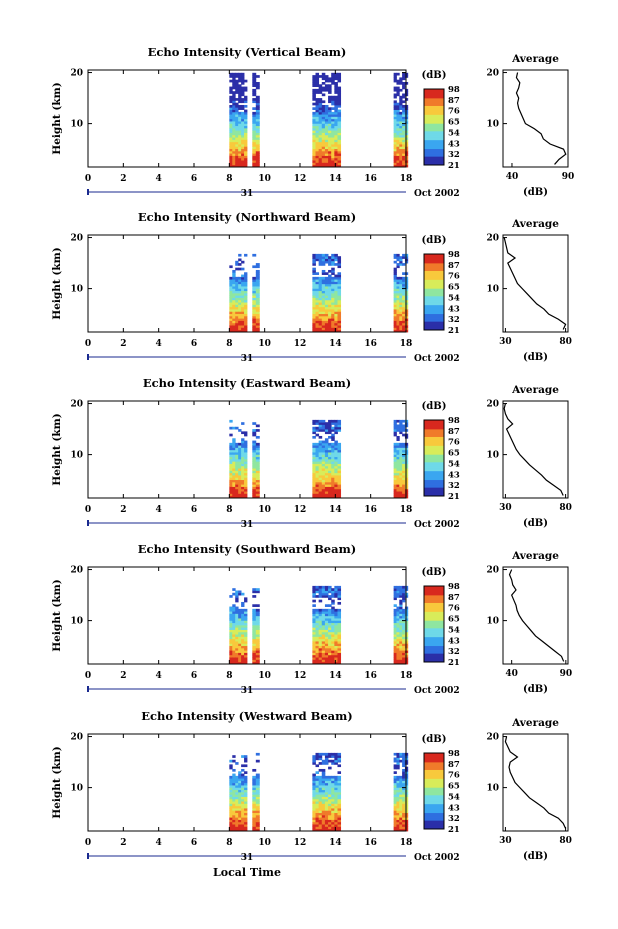 The height and width of the screenshot is (929, 618). What do you see at coordinates (88, 179) in the screenshot?
I see `x-tick-label: 0` at bounding box center [88, 179].